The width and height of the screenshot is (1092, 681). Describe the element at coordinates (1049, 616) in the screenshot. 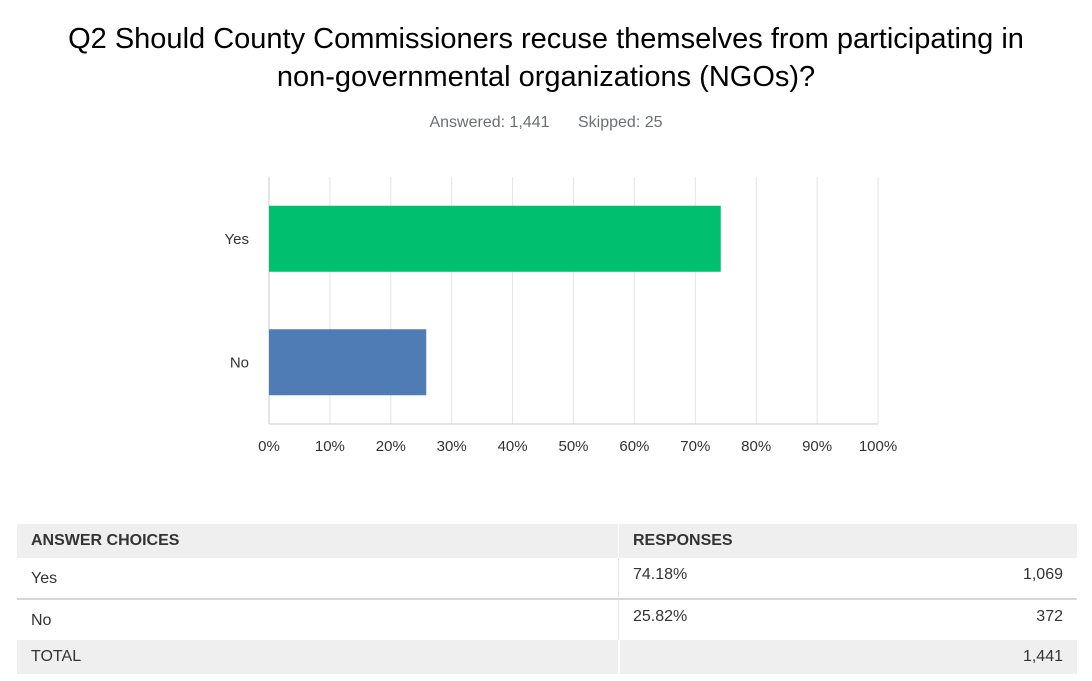

I see `row-count: 372` at that location.